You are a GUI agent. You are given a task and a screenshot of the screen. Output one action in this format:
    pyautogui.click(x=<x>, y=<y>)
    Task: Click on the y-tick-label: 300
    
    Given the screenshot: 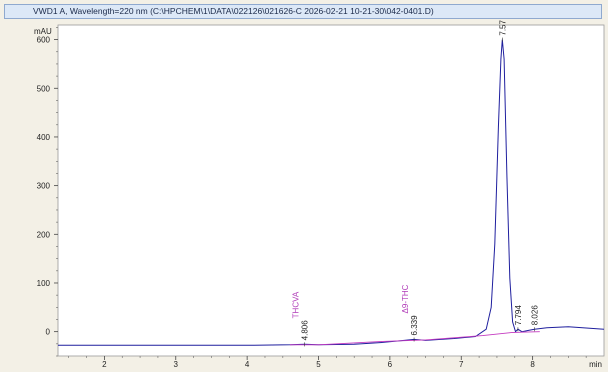 What is the action you would take?
    pyautogui.click(x=44, y=186)
    